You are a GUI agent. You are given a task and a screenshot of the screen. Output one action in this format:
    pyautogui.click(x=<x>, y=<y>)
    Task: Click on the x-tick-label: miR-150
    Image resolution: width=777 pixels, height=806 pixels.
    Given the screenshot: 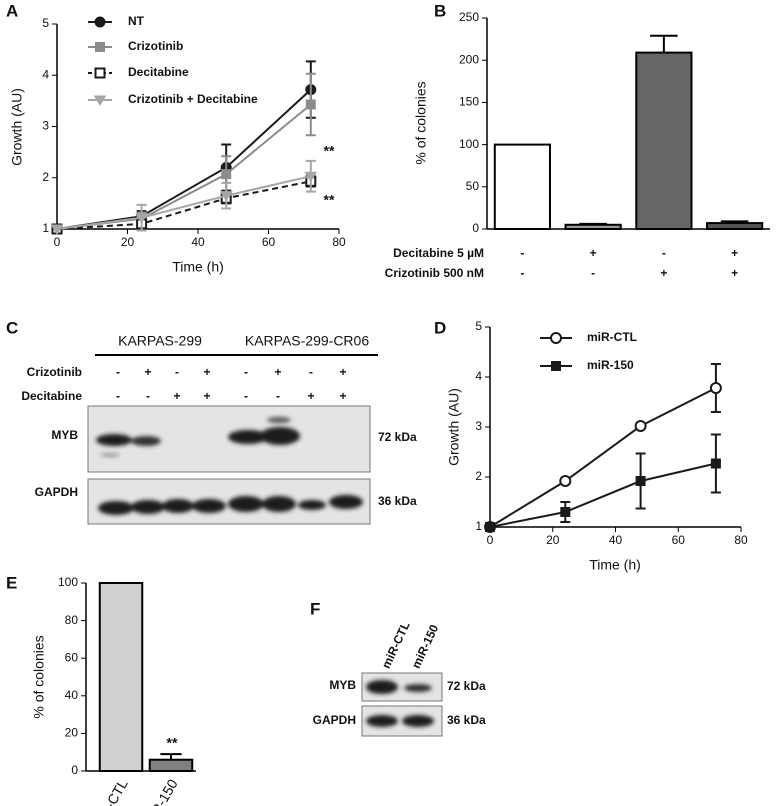 What is the action you would take?
    pyautogui.click(x=160, y=791)
    